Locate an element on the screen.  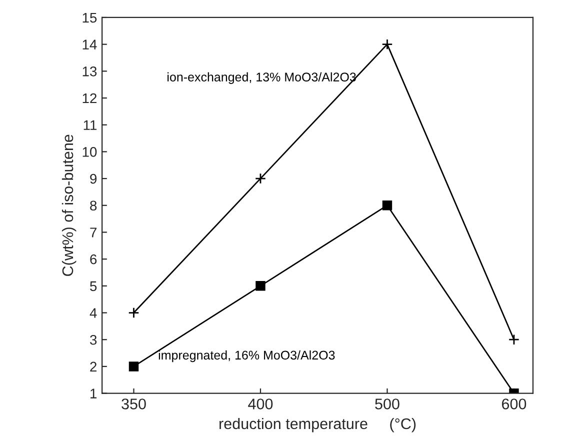
y-tick-label: 5 is located at coordinates (93, 286).